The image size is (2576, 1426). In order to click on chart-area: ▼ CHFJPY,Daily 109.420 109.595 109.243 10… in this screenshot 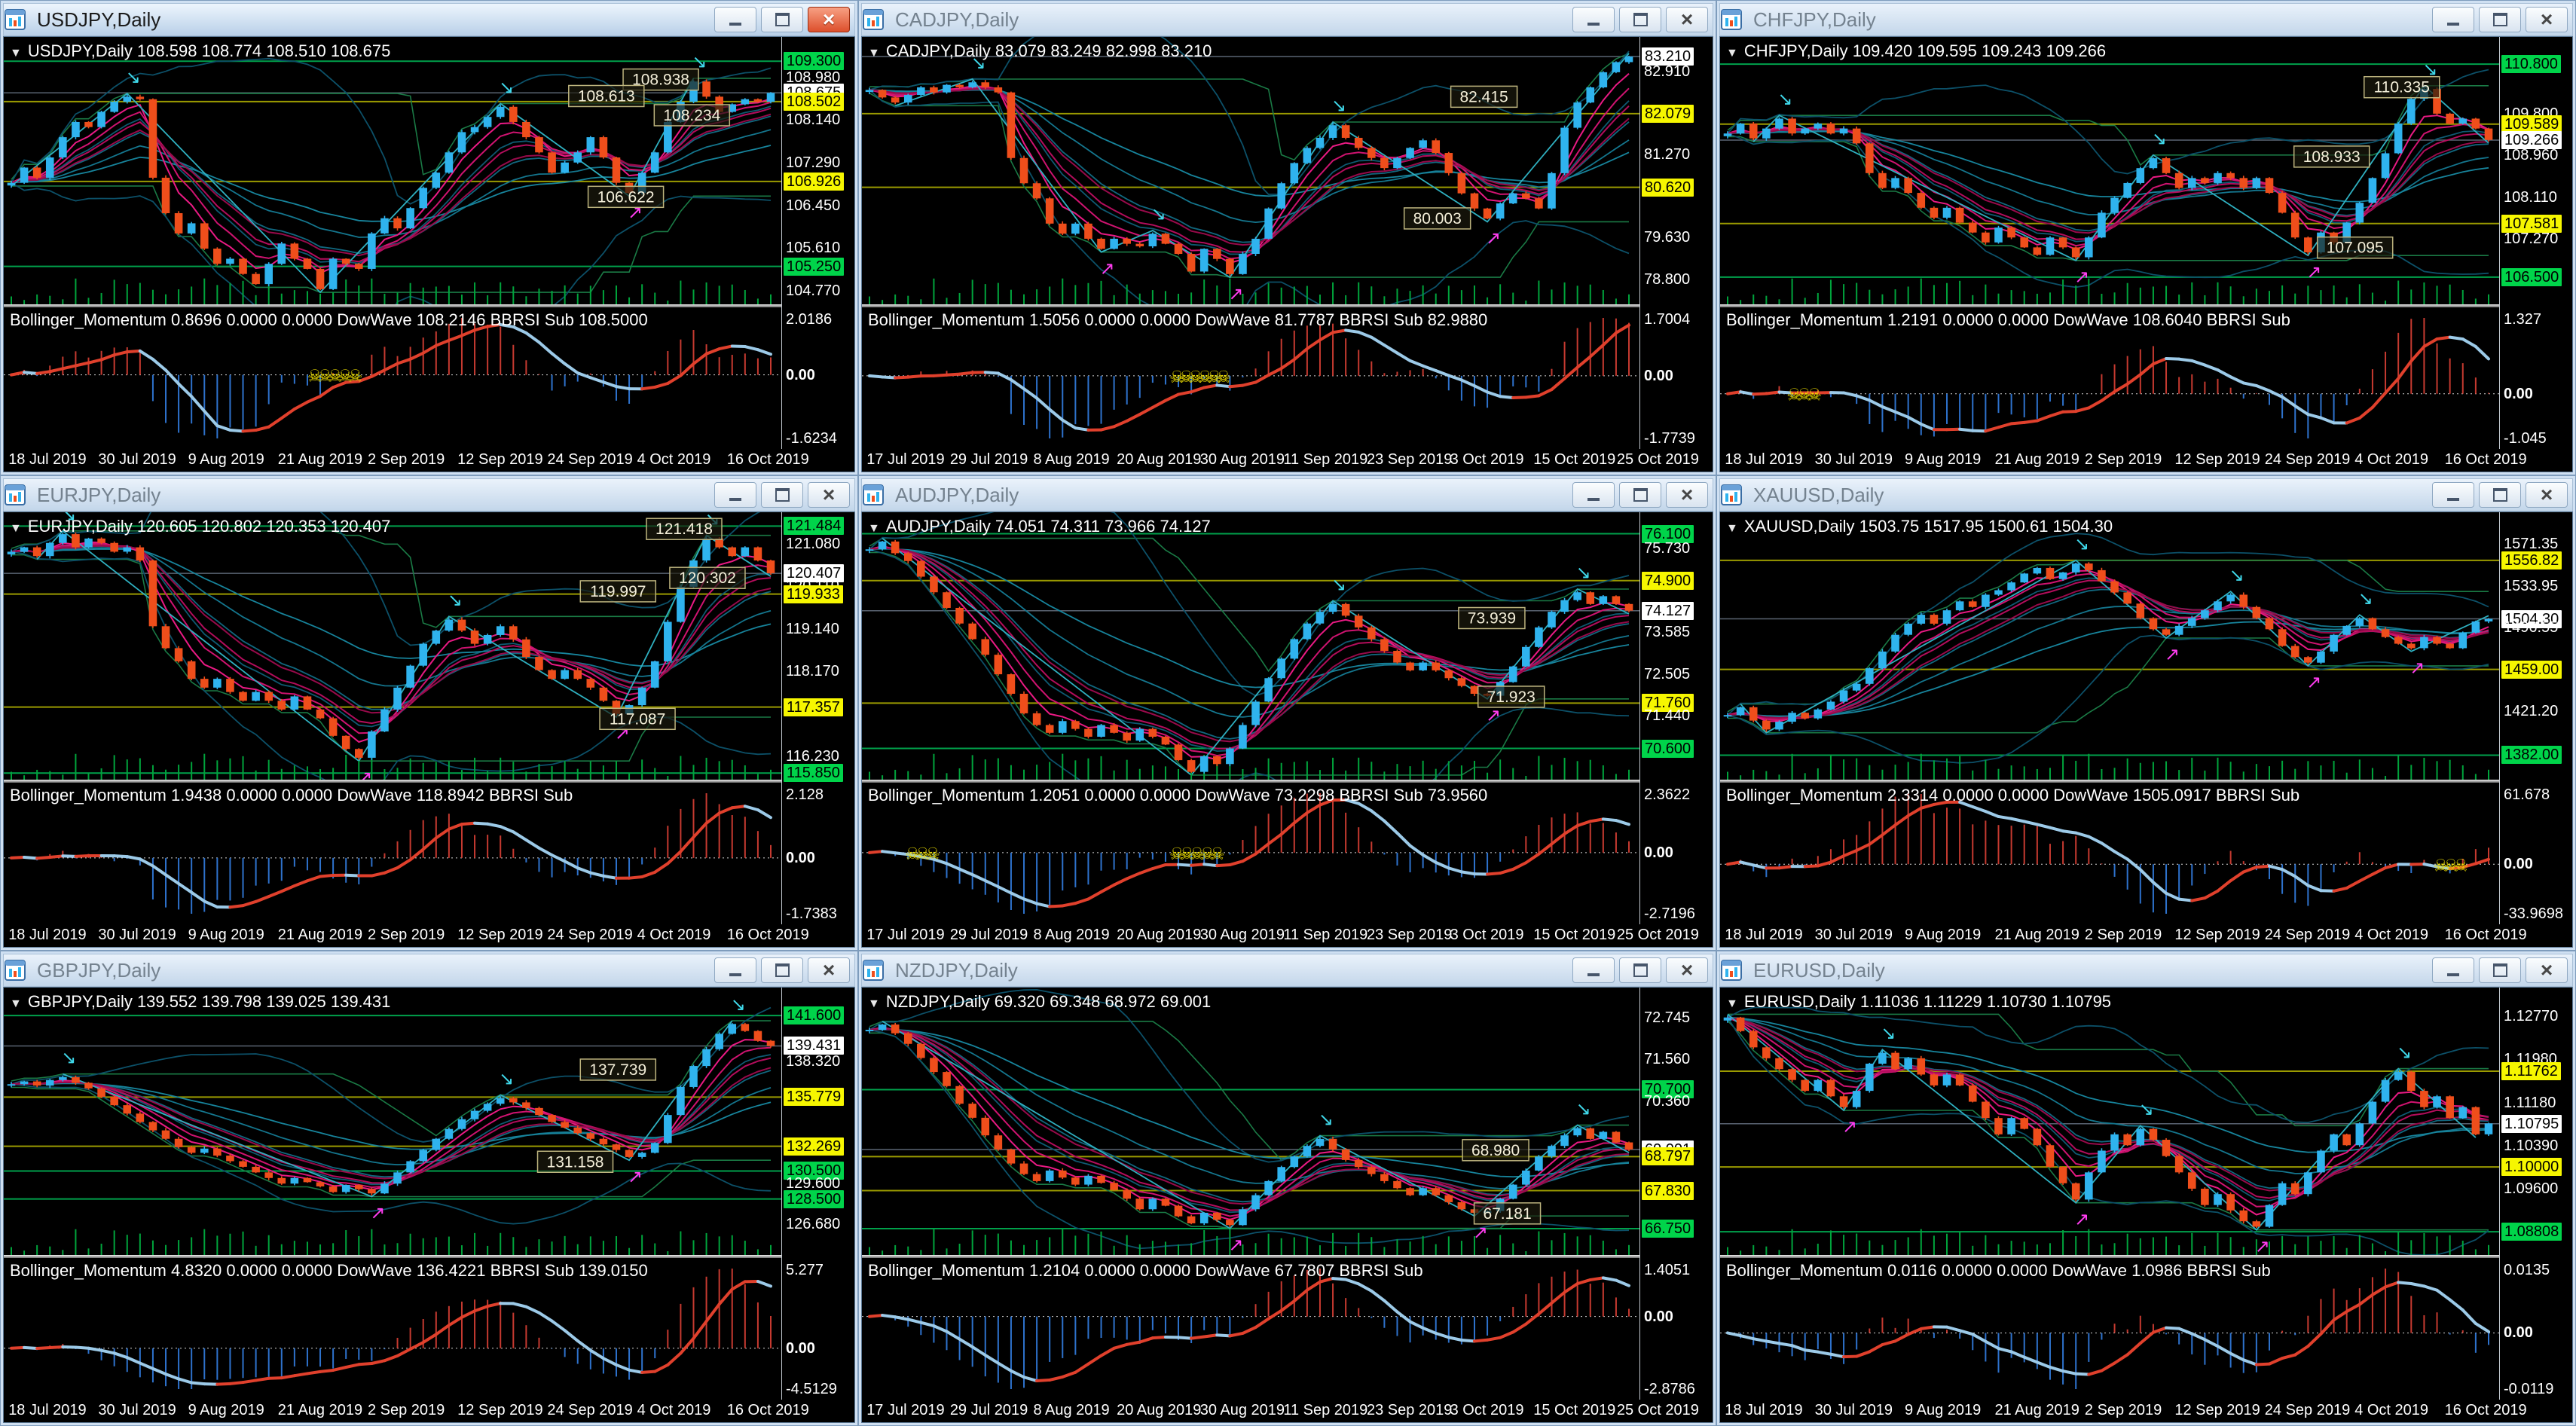, I will do `click(2146, 254)`.